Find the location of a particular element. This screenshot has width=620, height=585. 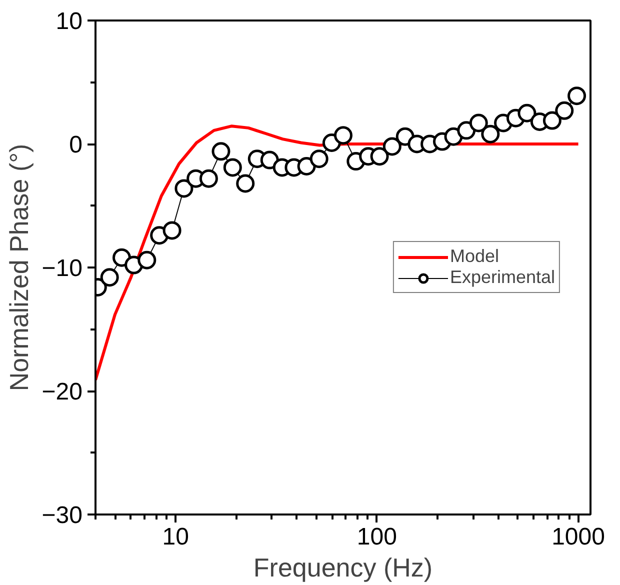

y-tick-label: 10 is located at coordinates (69, 21).